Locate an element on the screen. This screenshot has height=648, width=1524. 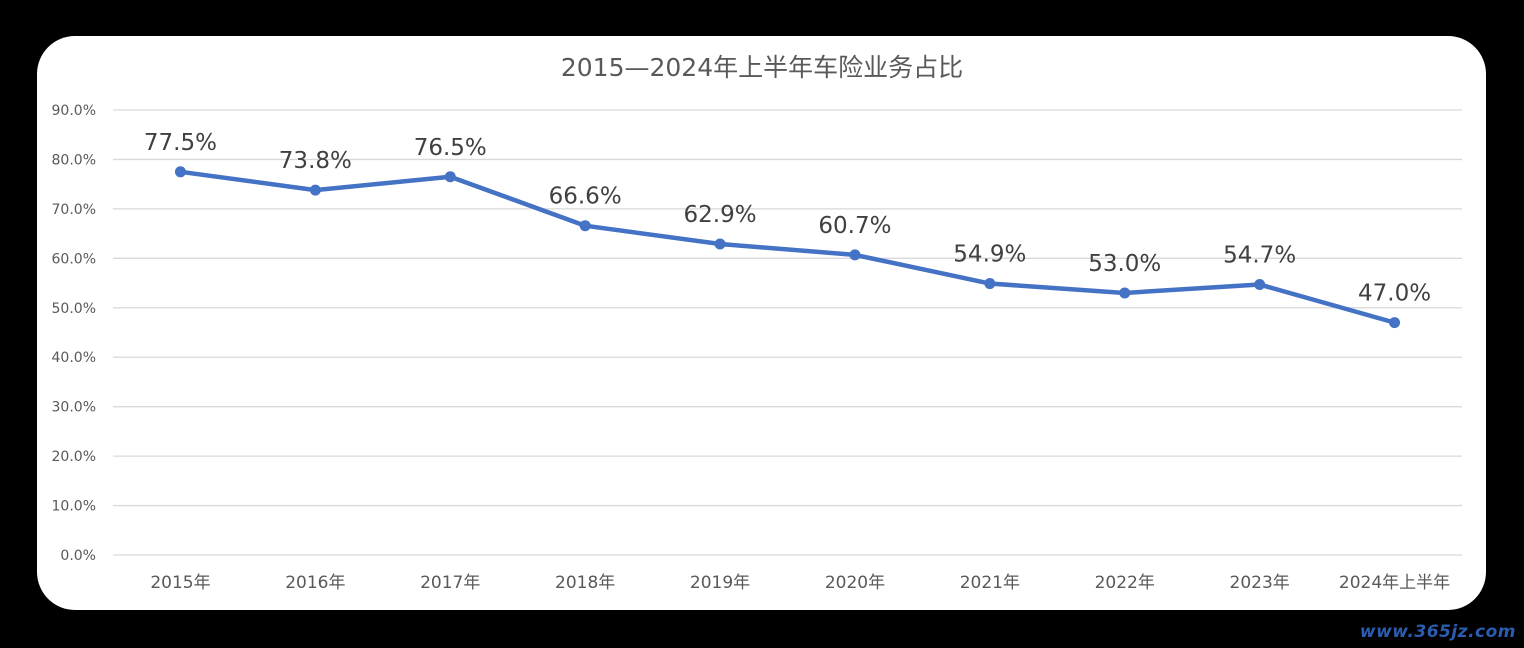
watermark-text: www.365jz.com is located at coordinates (1437, 632).